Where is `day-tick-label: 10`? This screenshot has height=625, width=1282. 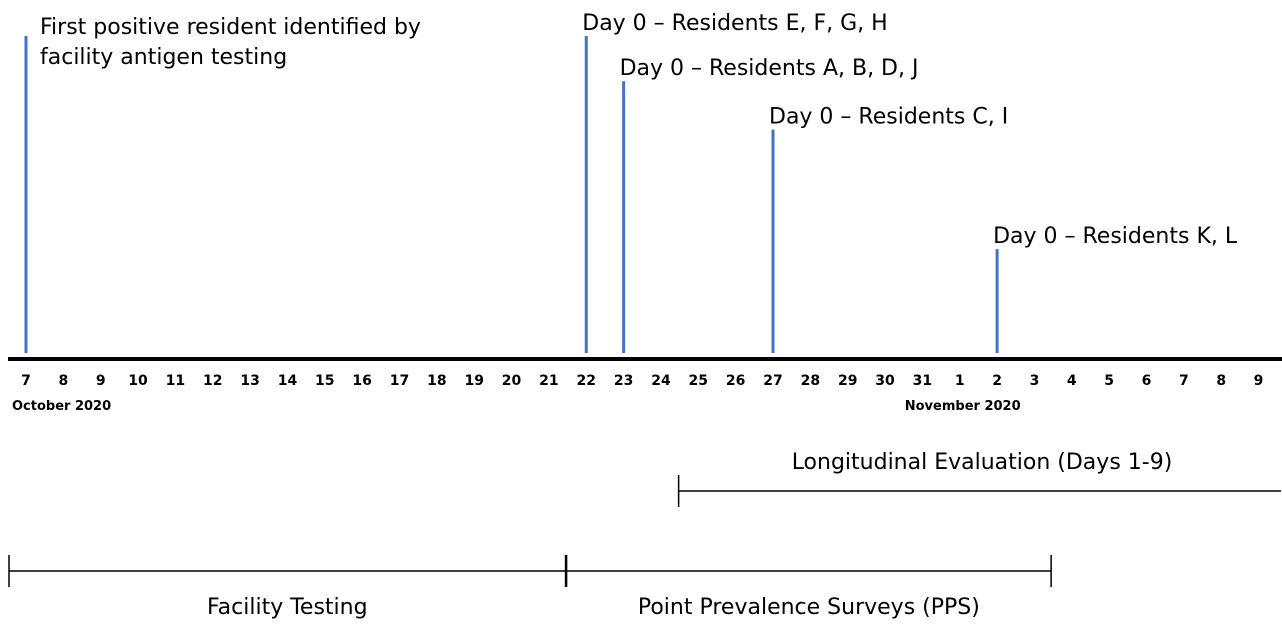 day-tick-label: 10 is located at coordinates (138, 381).